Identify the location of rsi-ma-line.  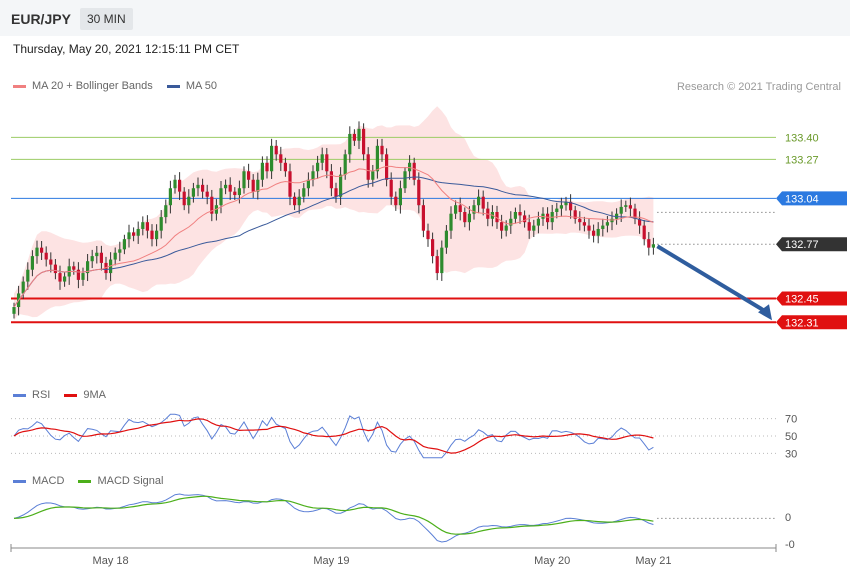
(333, 436).